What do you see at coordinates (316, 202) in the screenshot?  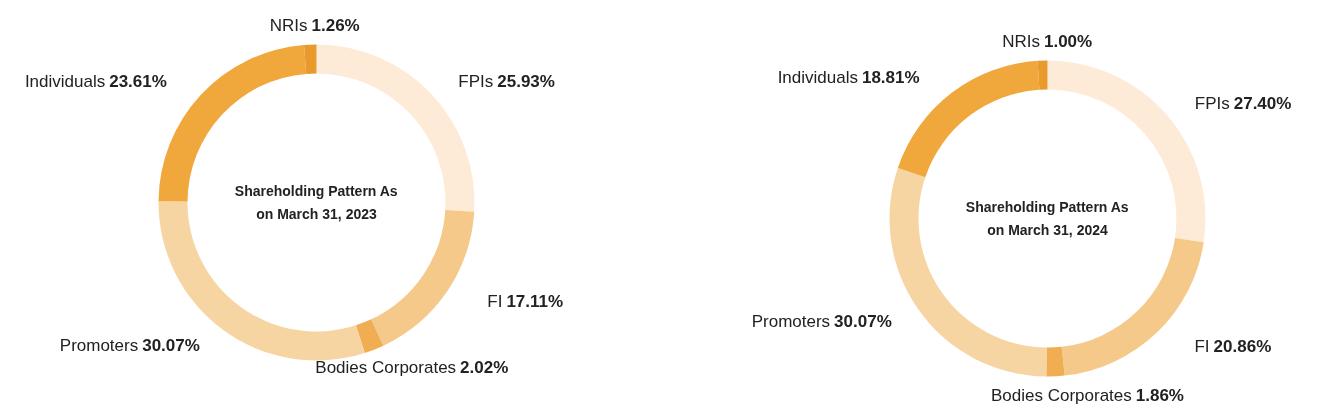 I see `text: Shareholding Pattern As on March 31, 2023` at bounding box center [316, 202].